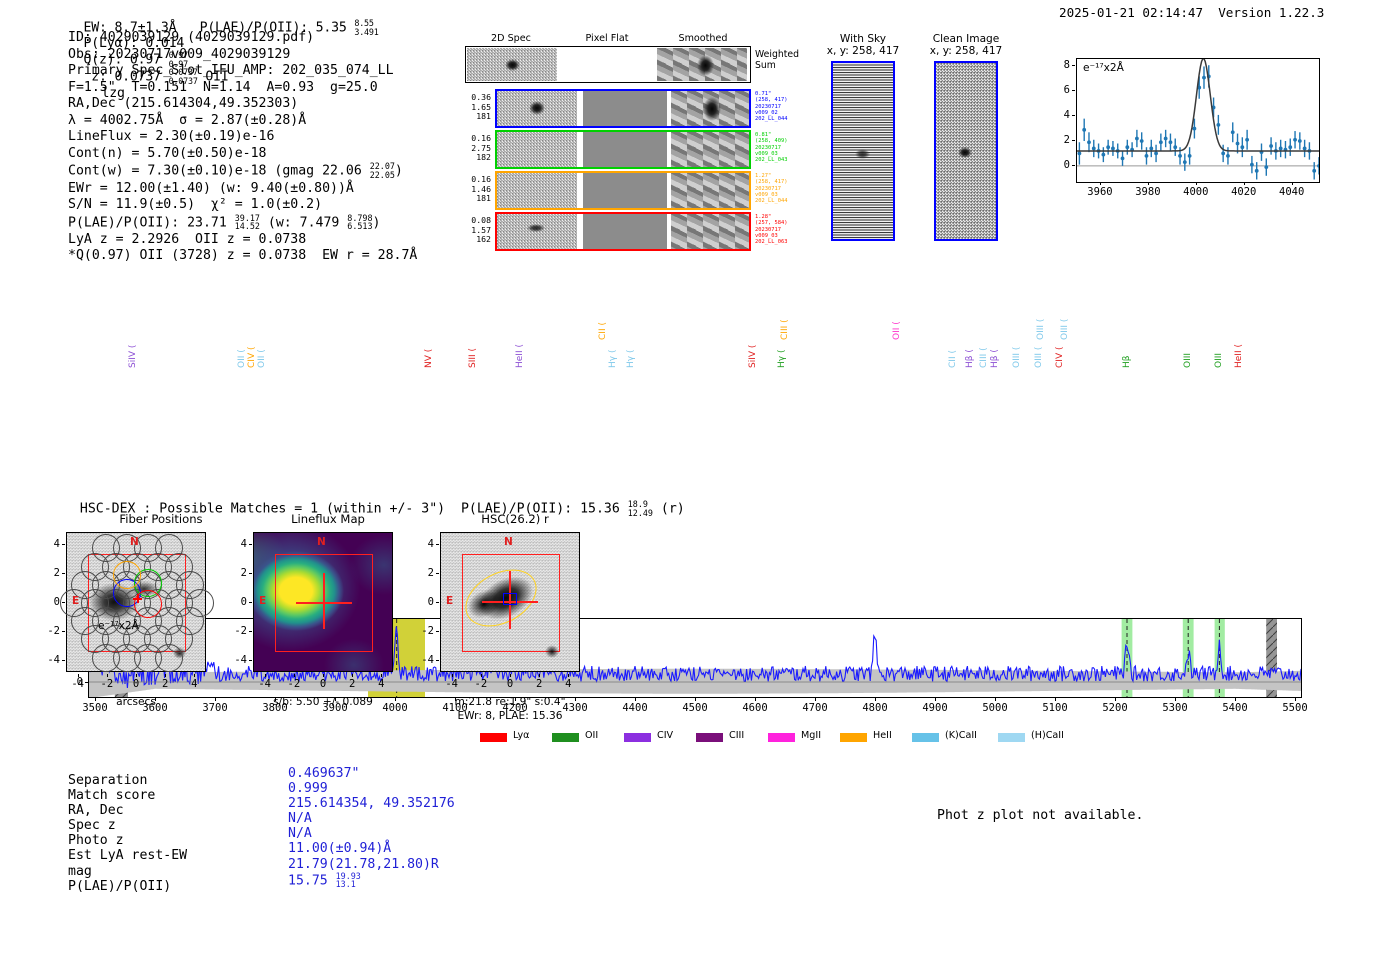  I want to click on hsc-r-title: HSC(26.2) r, so click(515, 519).